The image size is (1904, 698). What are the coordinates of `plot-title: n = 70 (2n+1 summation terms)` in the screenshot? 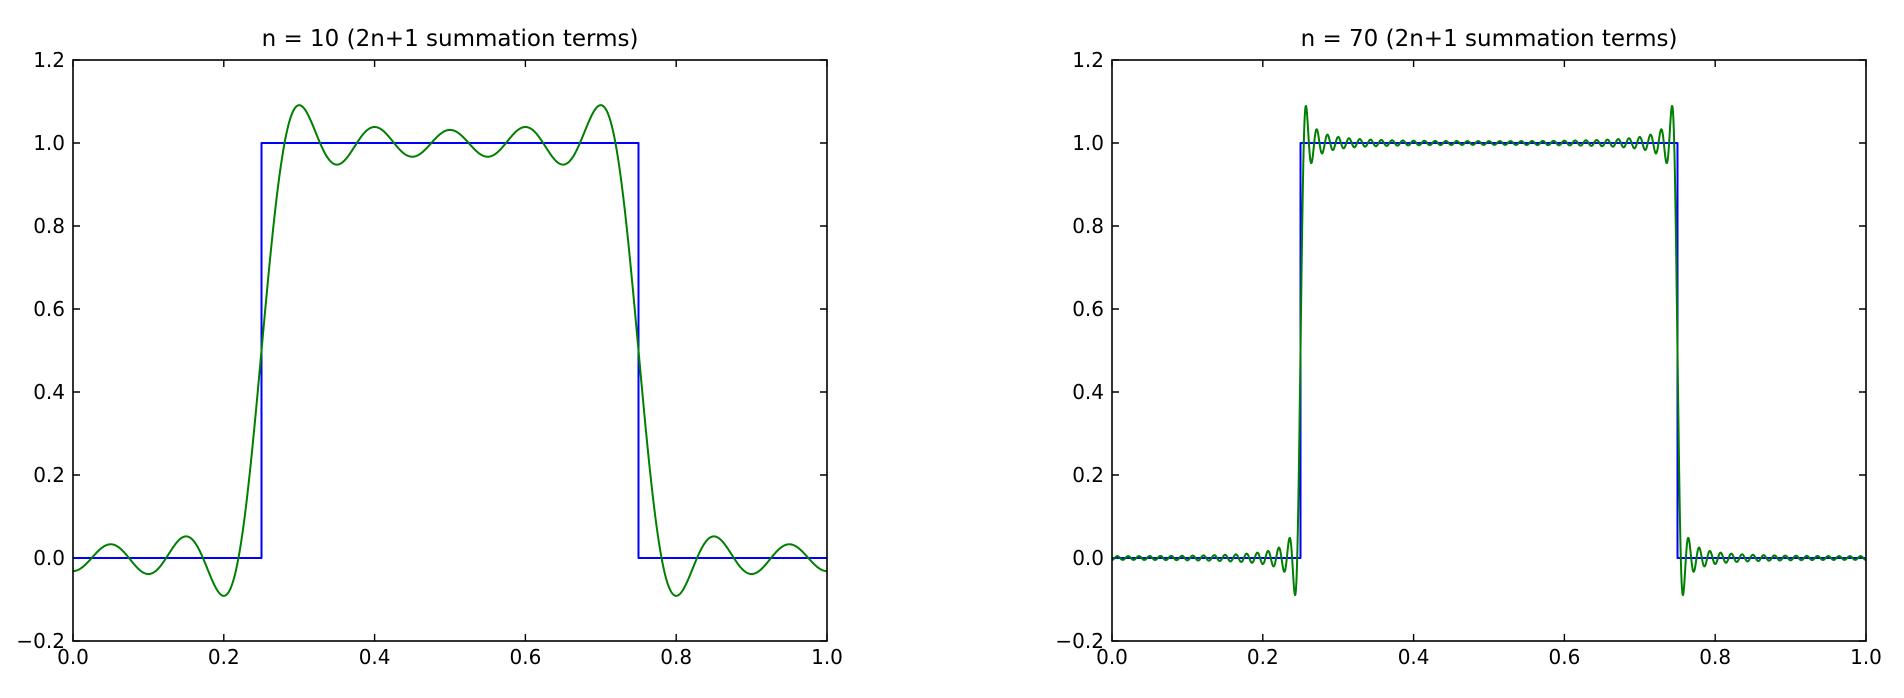 It's located at (1489, 39).